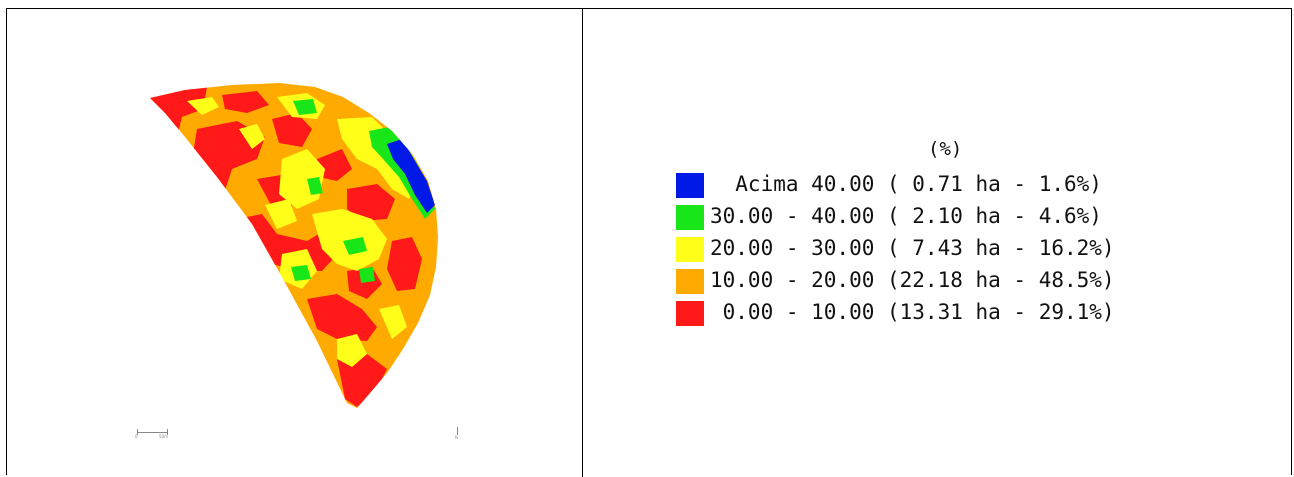 The height and width of the screenshot is (477, 1294). What do you see at coordinates (912, 248) in the screenshot?
I see `legend-label-20-30: 20.00 - 30.00 ( 7.43 ha - 16.2%)` at bounding box center [912, 248].